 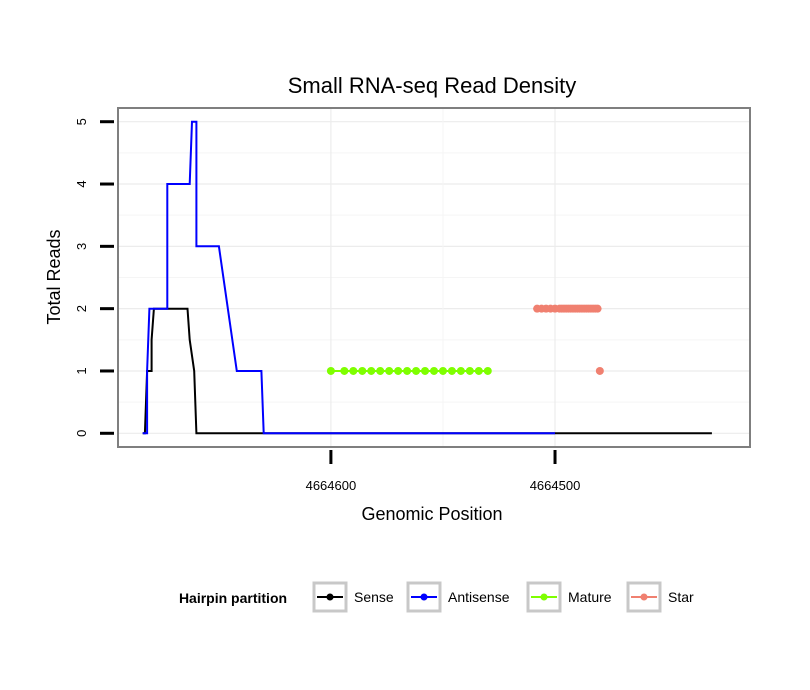 What do you see at coordinates (233, 598) in the screenshot?
I see `legend-title: Hairpin partition` at bounding box center [233, 598].